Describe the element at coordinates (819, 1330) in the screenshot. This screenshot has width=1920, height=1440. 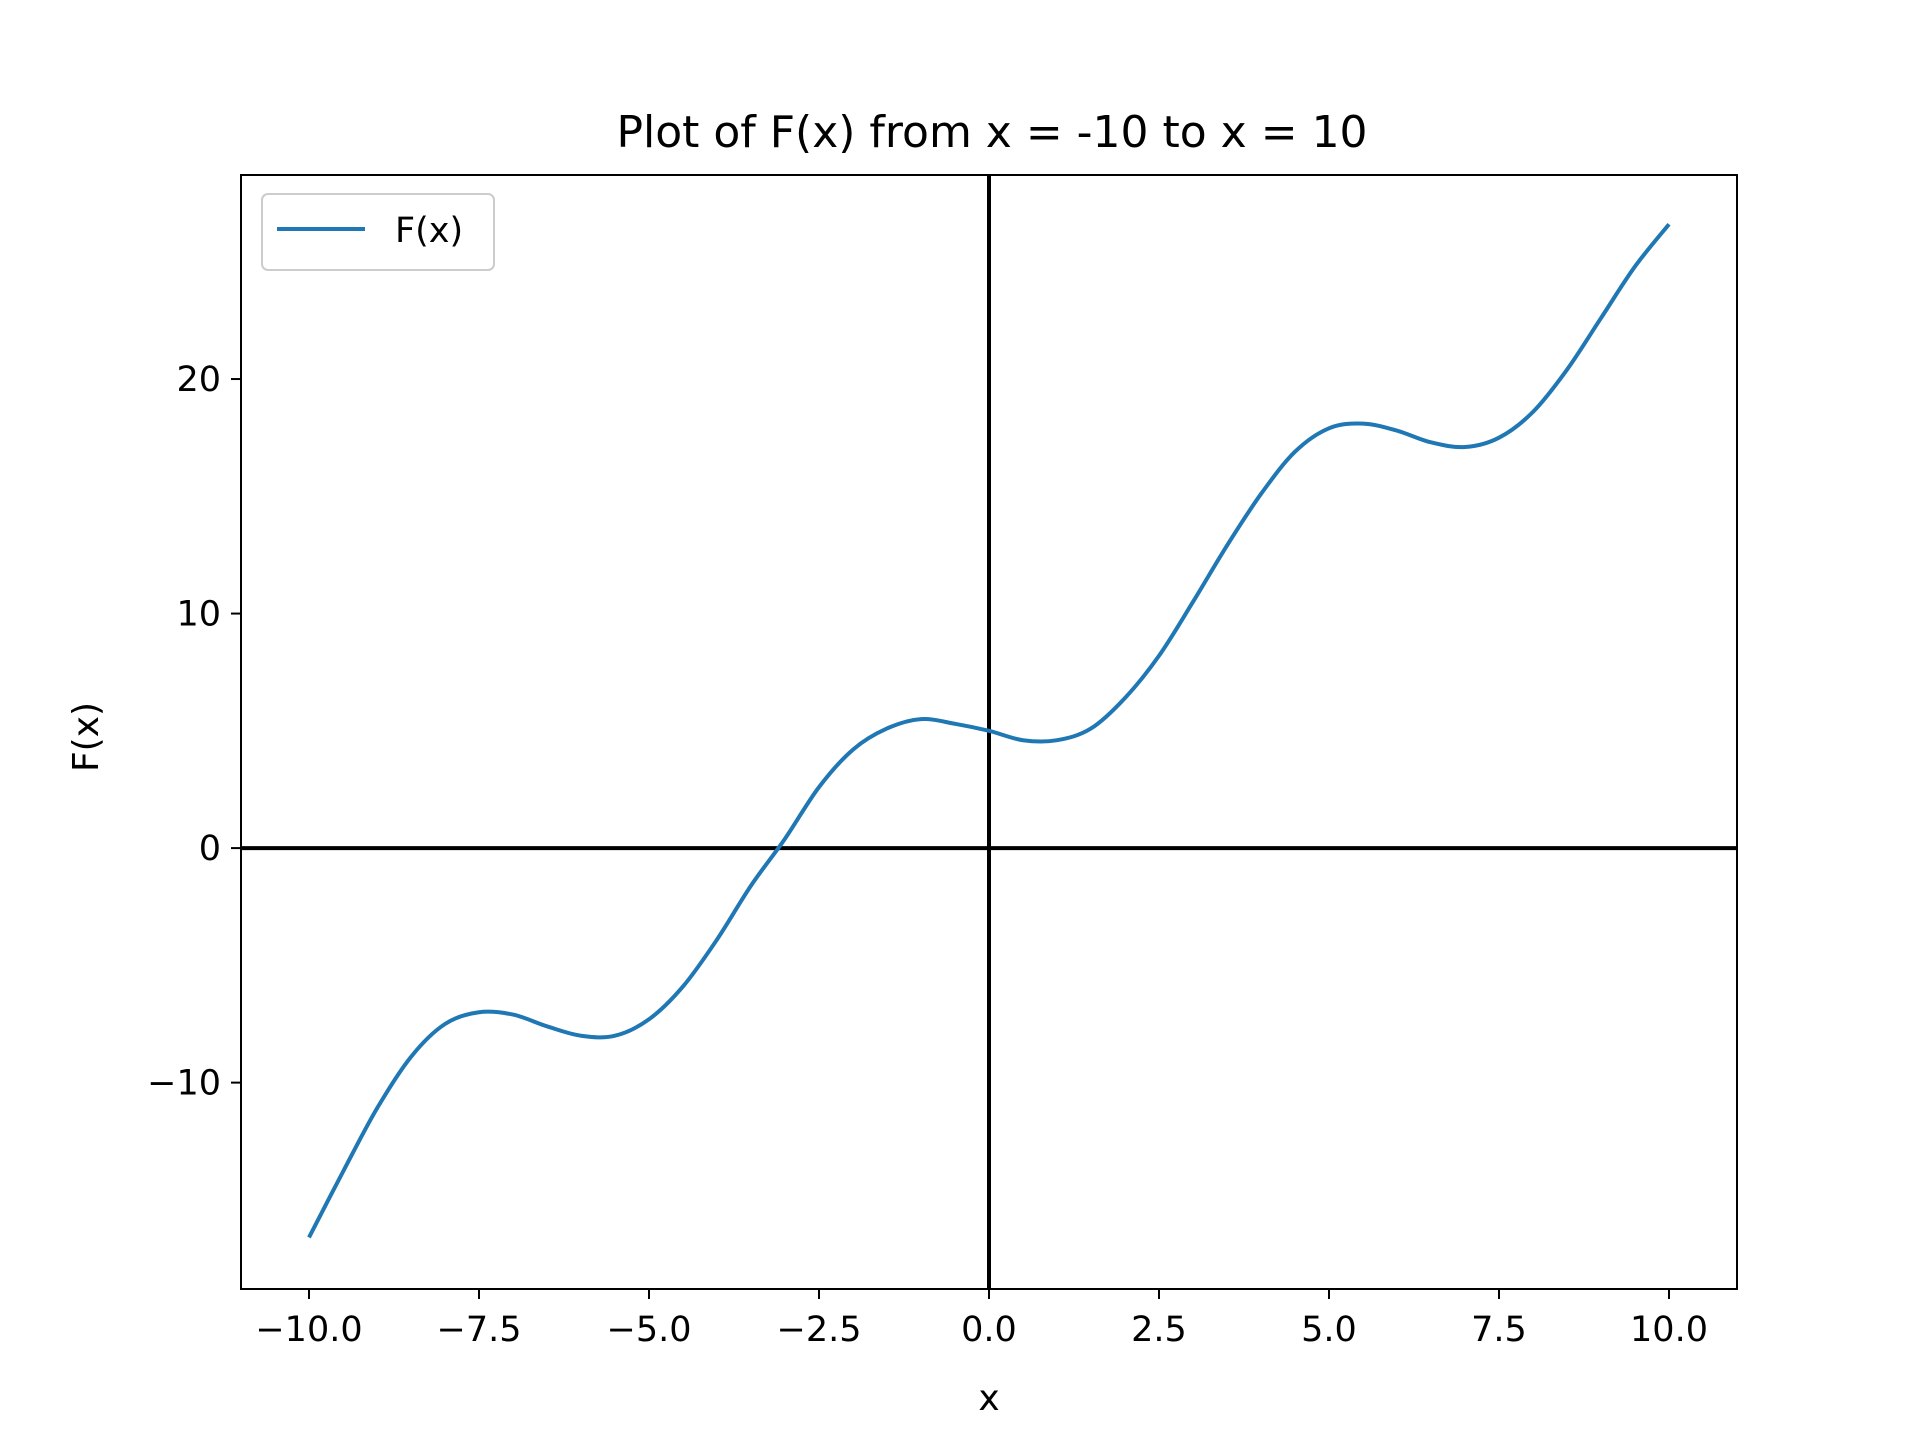
I see `x-tick-label: −2.5` at that location.